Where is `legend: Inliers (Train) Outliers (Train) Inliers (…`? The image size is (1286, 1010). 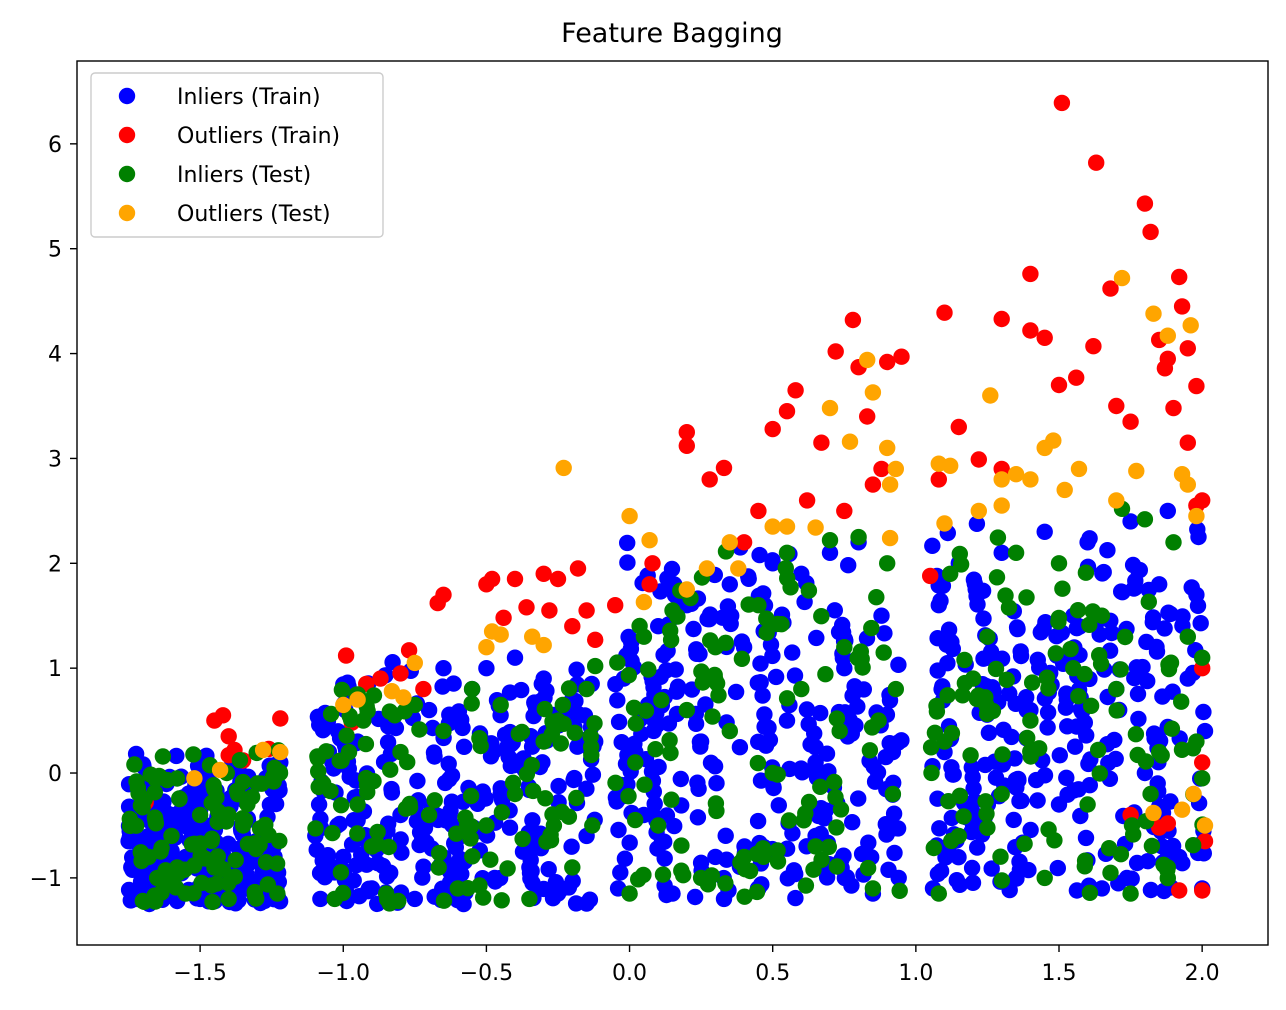
legend: Inliers (Train) Outliers (Train) Inliers (… is located at coordinates (237, 155).